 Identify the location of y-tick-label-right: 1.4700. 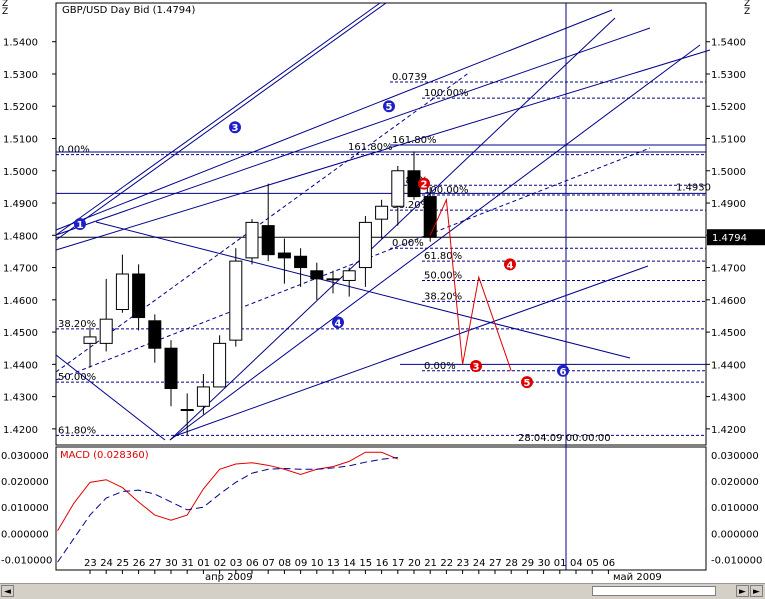
(728, 269).